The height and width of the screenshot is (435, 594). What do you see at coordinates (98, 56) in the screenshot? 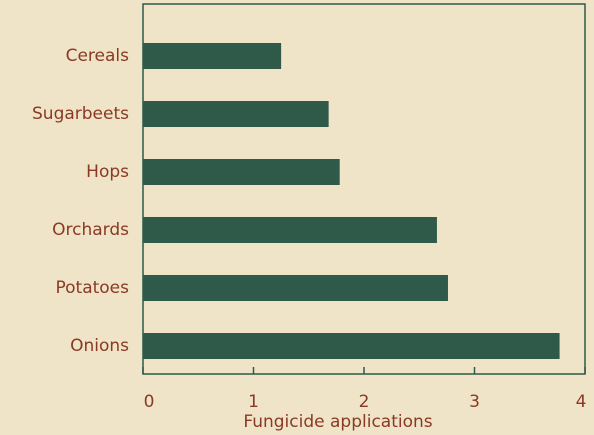
I see `y-tick-label: Cereals` at bounding box center [98, 56].